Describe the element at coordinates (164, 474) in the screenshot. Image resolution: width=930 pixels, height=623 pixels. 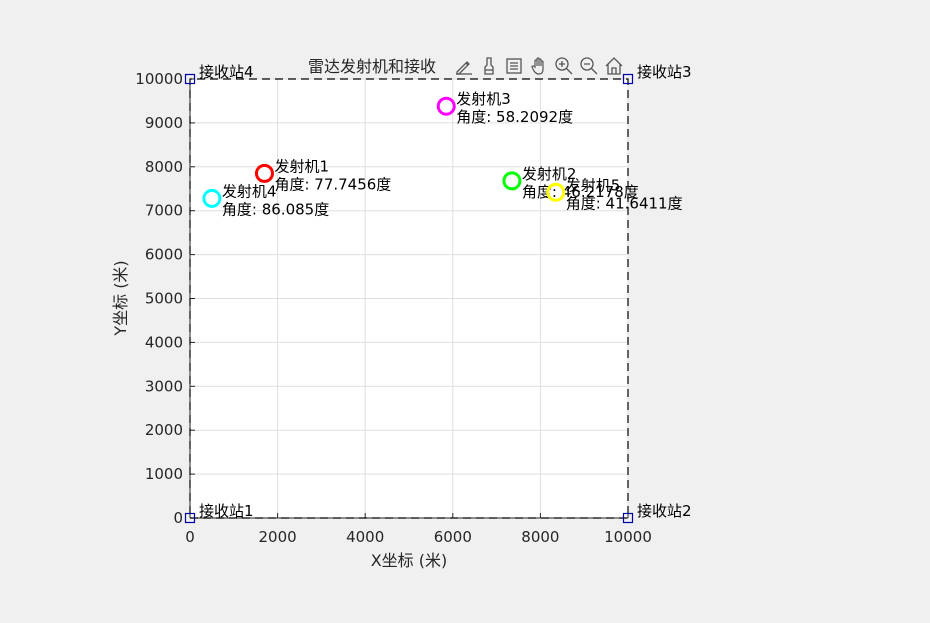
I see `y-tick-label: 1000` at that location.